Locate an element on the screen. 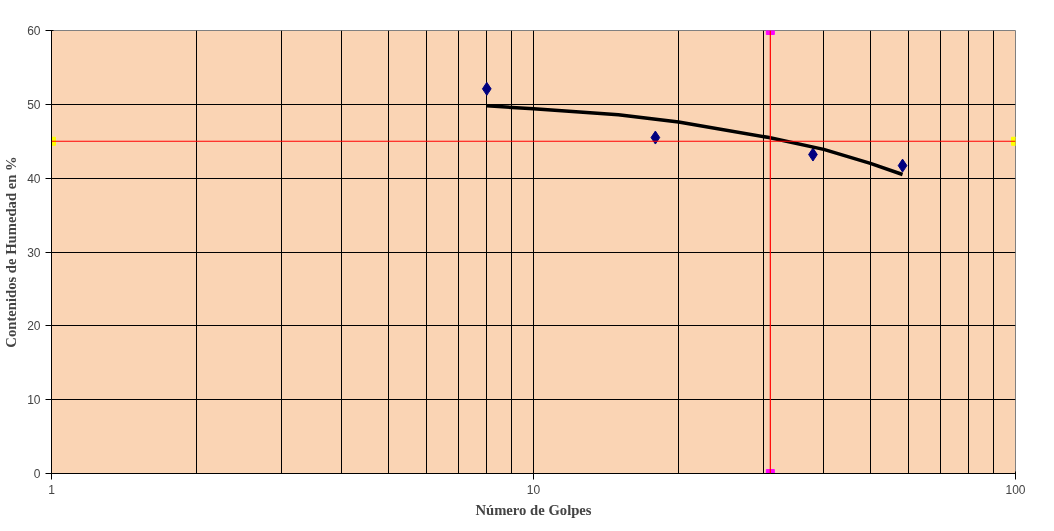 This screenshot has height=531, width=1054. y-tick-label: 60 is located at coordinates (34, 31).